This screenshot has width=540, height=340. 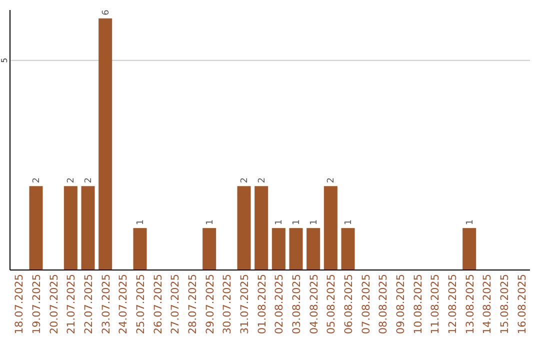 What do you see at coordinates (141, 304) in the screenshot?
I see `x-tick-label: 25.07.2025` at bounding box center [141, 304].